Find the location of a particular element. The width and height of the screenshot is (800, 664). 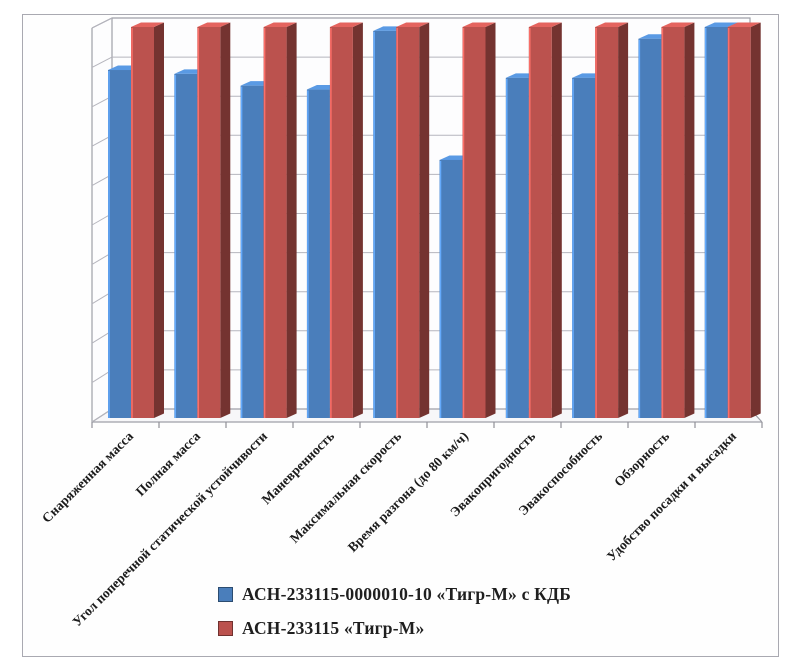

bar-series2-cat8 is located at coordinates (612, 220).